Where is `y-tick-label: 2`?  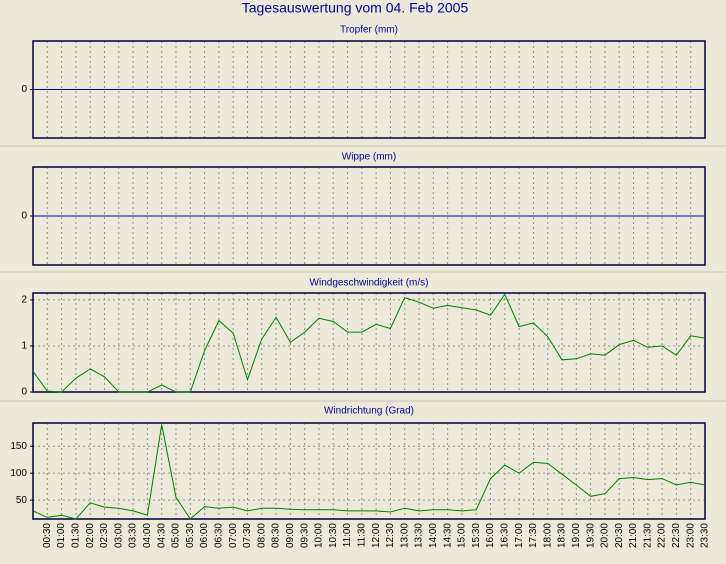
y-tick-label: 2 is located at coordinates (24, 300).